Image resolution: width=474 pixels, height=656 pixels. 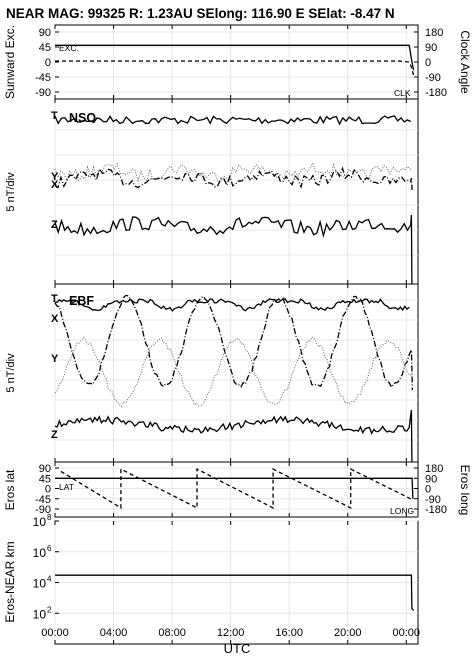 I want to click on label-nso-y: Y, so click(x=55, y=177).